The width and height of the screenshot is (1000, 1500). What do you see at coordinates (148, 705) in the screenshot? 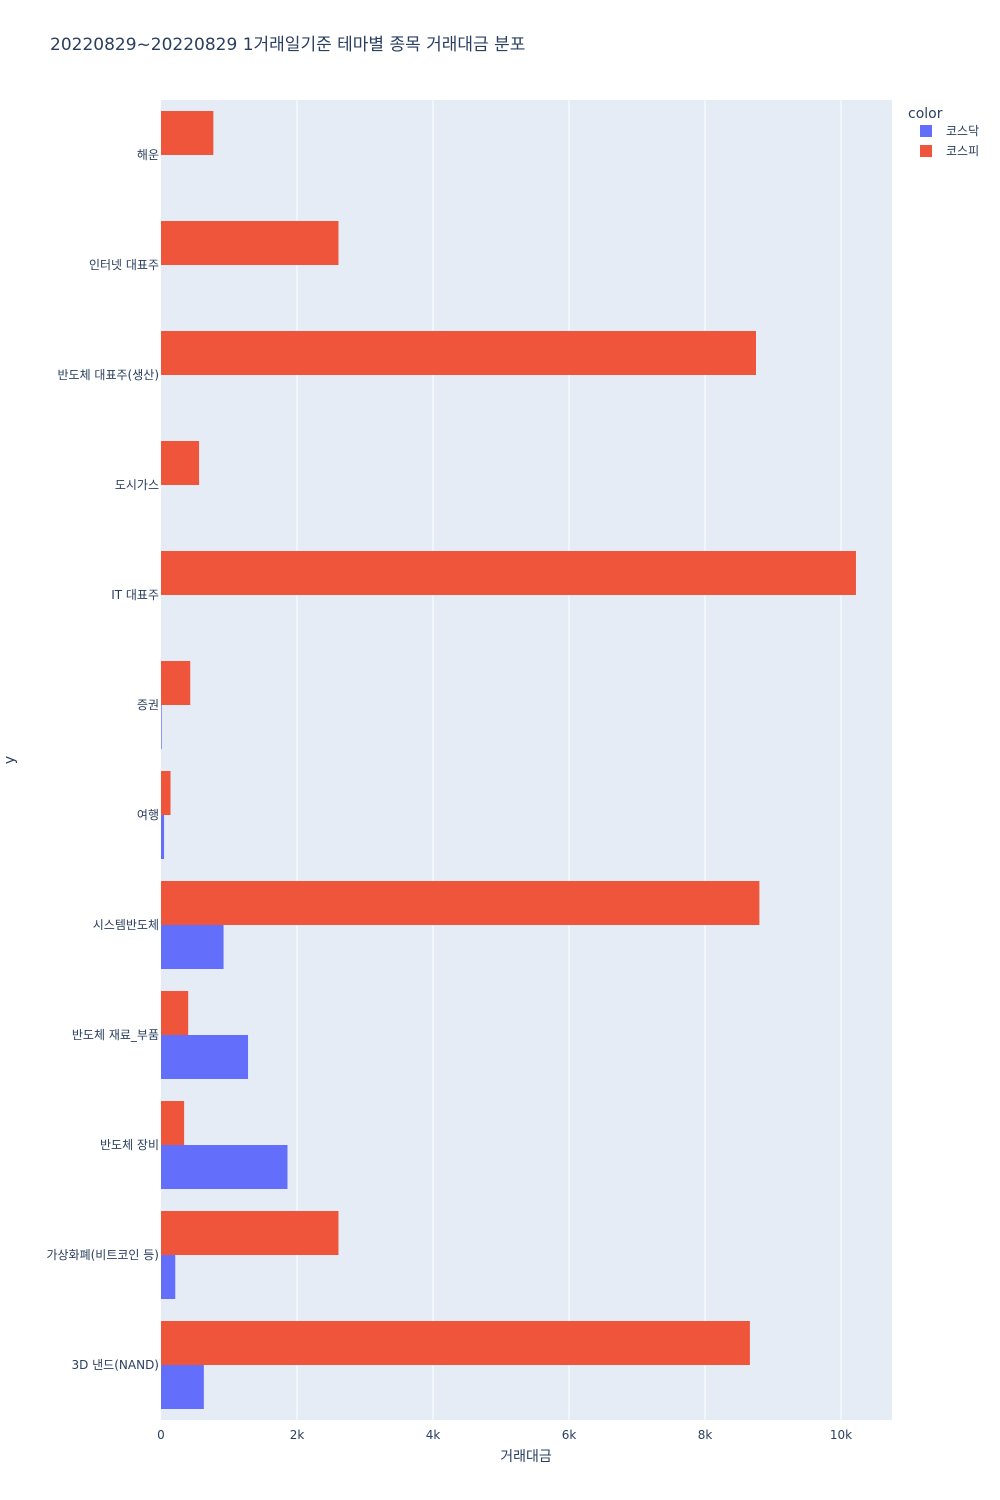
I see `y-tick-label: 증권` at bounding box center [148, 705].